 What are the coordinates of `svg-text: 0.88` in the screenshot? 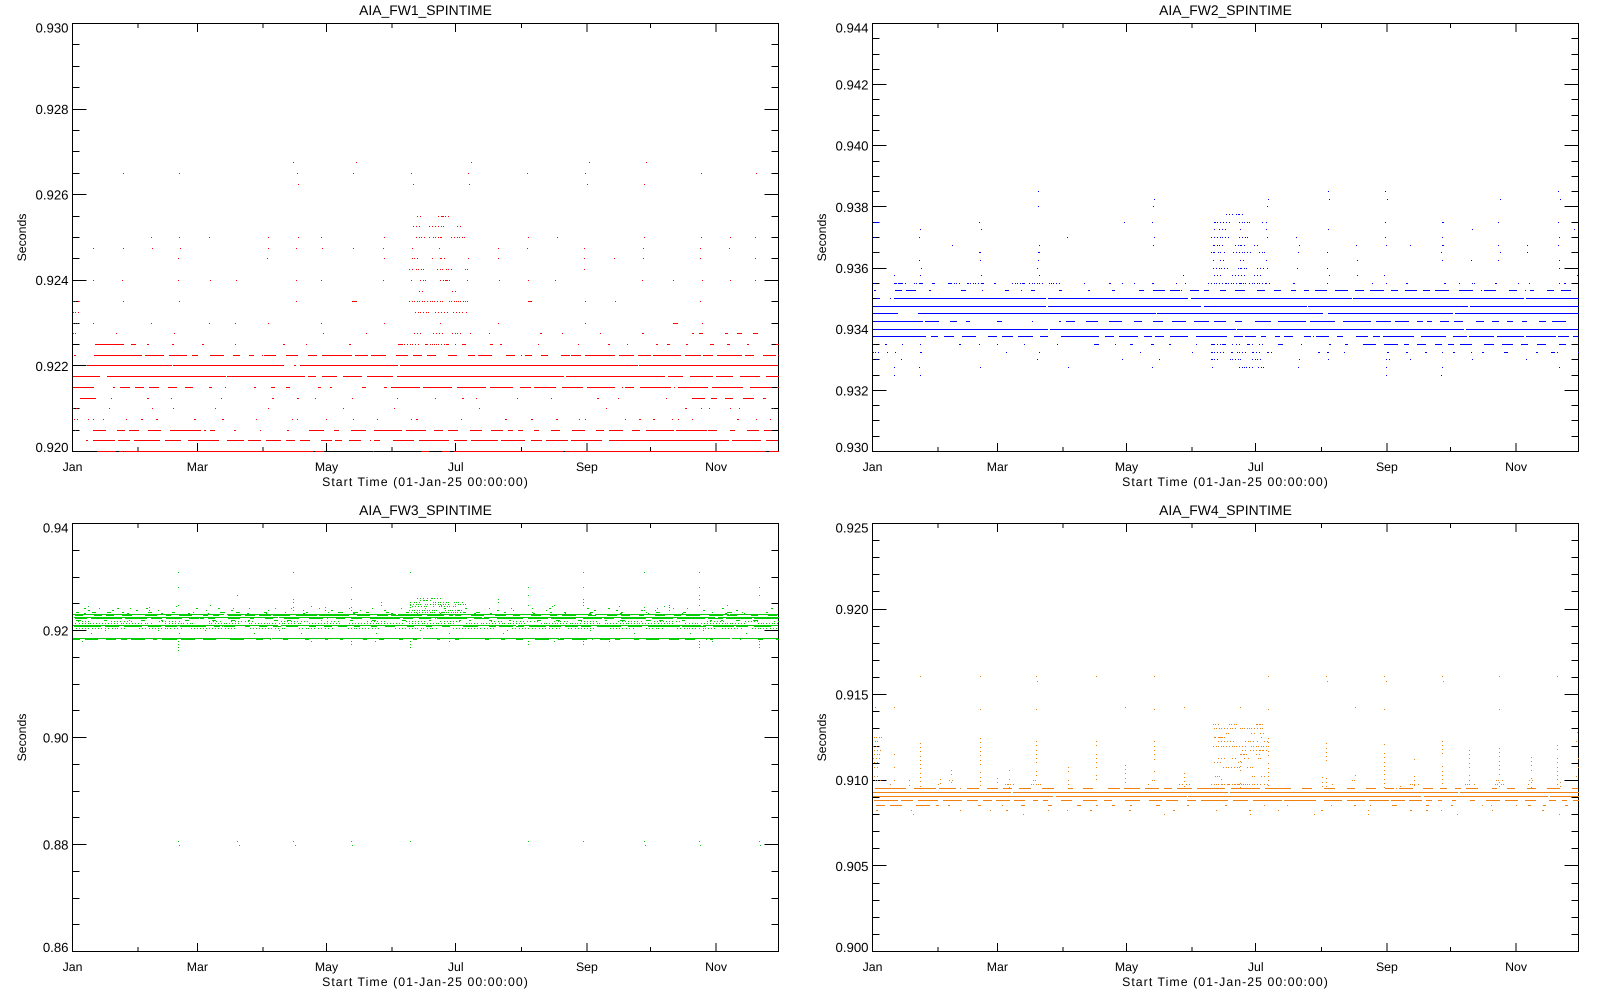 It's located at (56, 844).